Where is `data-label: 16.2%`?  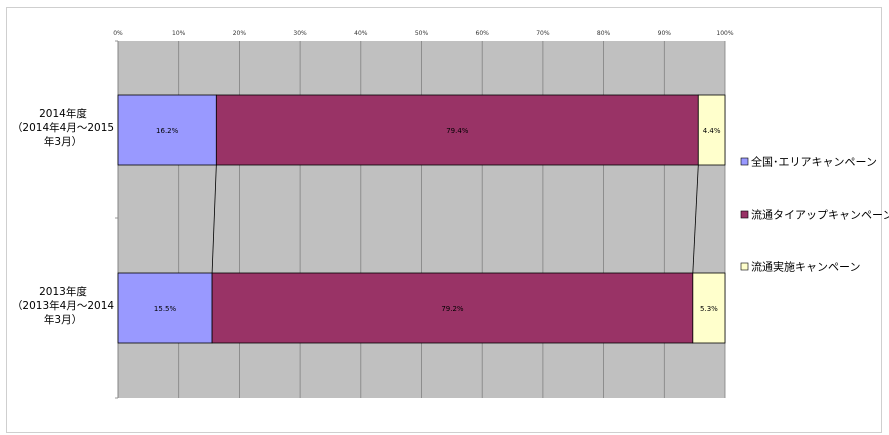
data-label: 16.2% is located at coordinates (167, 131).